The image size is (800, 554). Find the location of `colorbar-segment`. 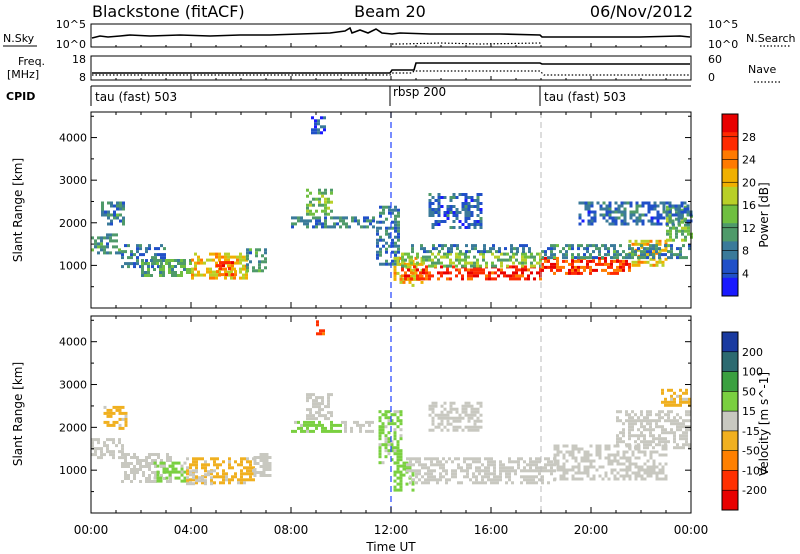

colorbar-segment is located at coordinates (730, 480).